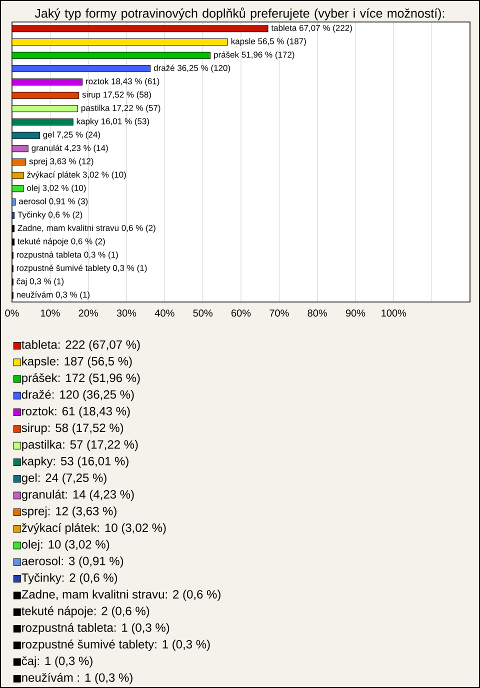 This screenshot has width=480, height=688. I want to click on legend-label: sirup: 58 (17,52 %), so click(73, 428).